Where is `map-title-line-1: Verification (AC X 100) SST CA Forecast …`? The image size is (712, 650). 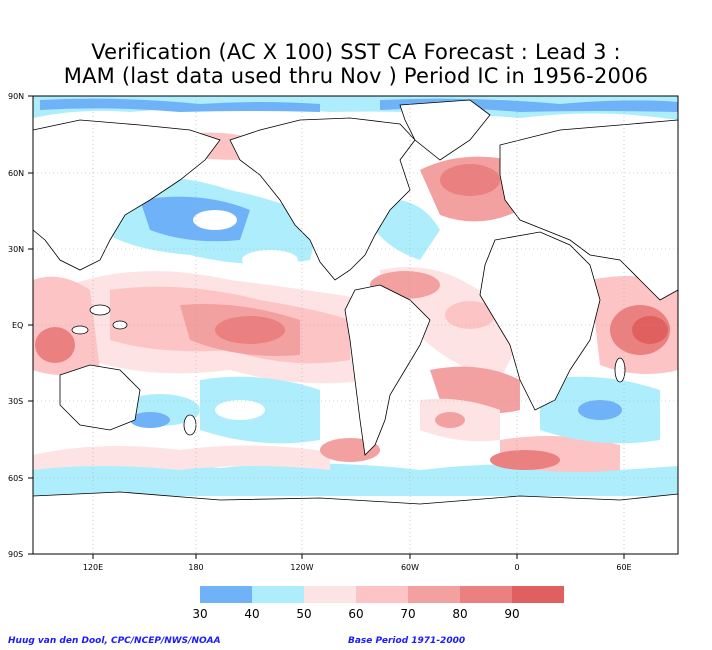 map-title-line-1: Verification (AC X 100) SST CA Forecast … is located at coordinates (356, 52).